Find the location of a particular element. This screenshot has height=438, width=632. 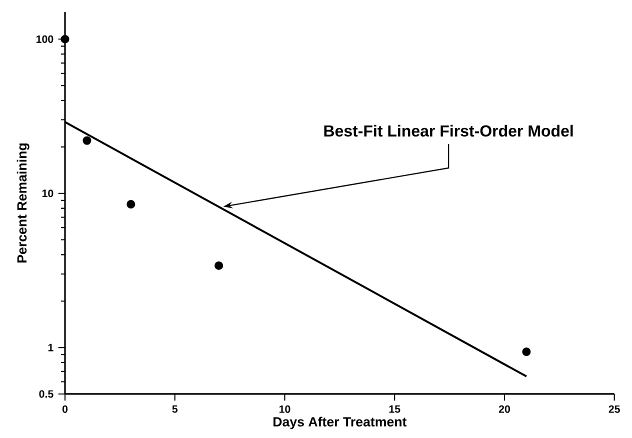

x-axis-title: Days After Treatment is located at coordinates (340, 423).